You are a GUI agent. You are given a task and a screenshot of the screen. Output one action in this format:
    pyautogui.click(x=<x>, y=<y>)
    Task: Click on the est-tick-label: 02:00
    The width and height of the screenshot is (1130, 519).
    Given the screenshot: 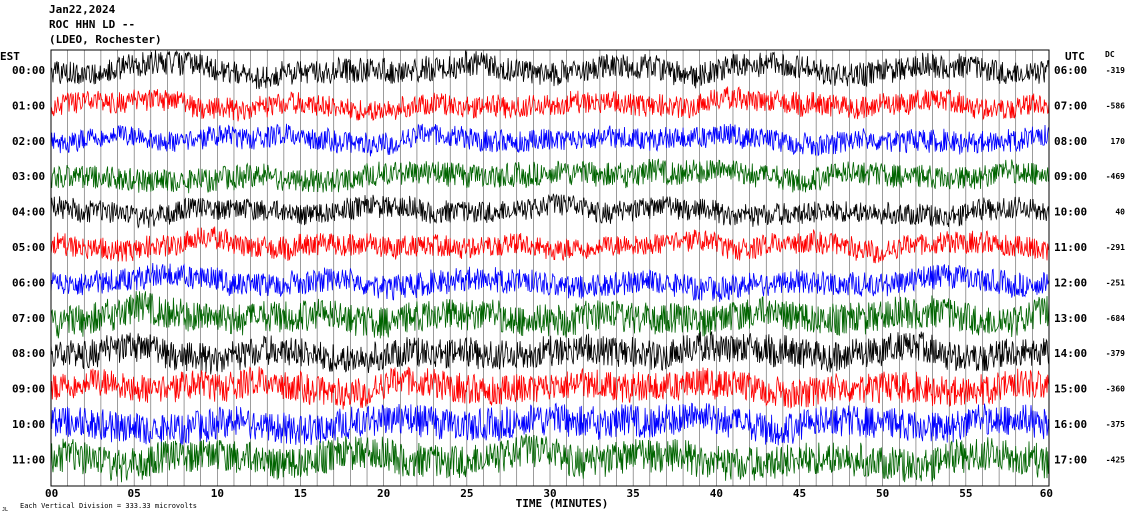 What is the action you would take?
    pyautogui.click(x=28, y=141)
    